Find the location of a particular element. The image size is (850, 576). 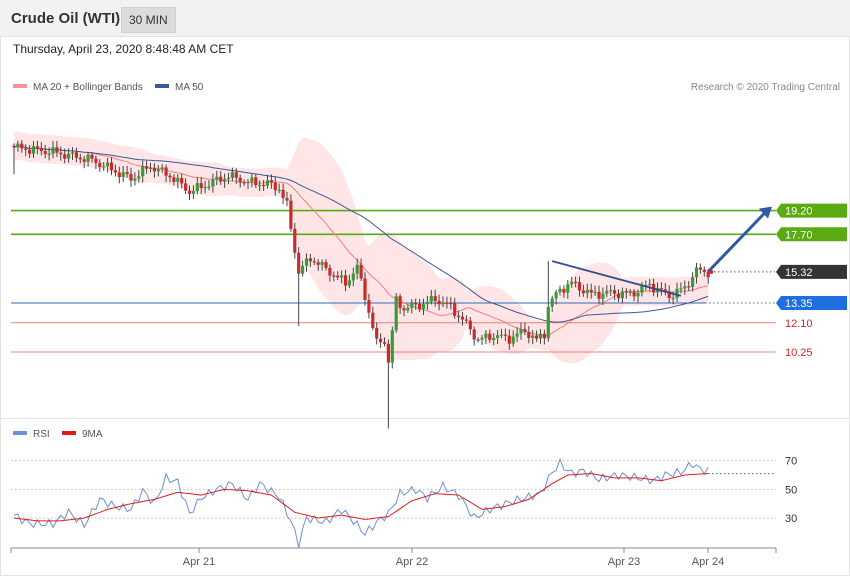

x-tick-label: Apr 23 is located at coordinates (624, 562).